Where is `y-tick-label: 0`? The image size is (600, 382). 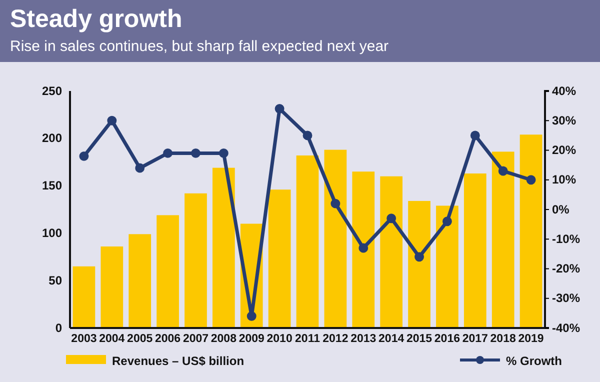 y-tick-label: 0 is located at coordinates (58, 327).